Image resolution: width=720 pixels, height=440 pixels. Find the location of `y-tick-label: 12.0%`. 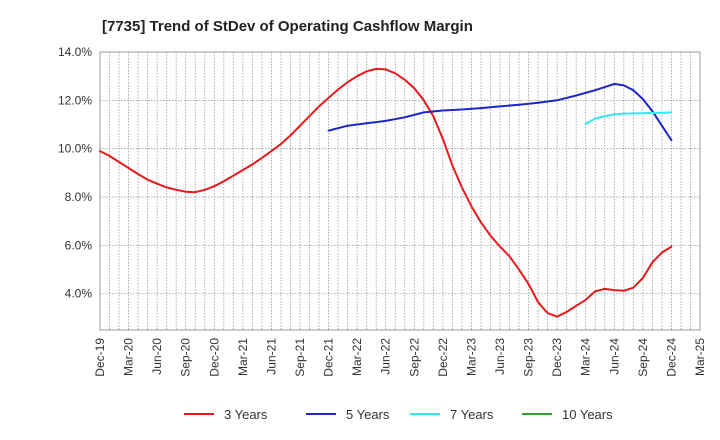

y-tick-label: 12.0% is located at coordinates (75, 100).